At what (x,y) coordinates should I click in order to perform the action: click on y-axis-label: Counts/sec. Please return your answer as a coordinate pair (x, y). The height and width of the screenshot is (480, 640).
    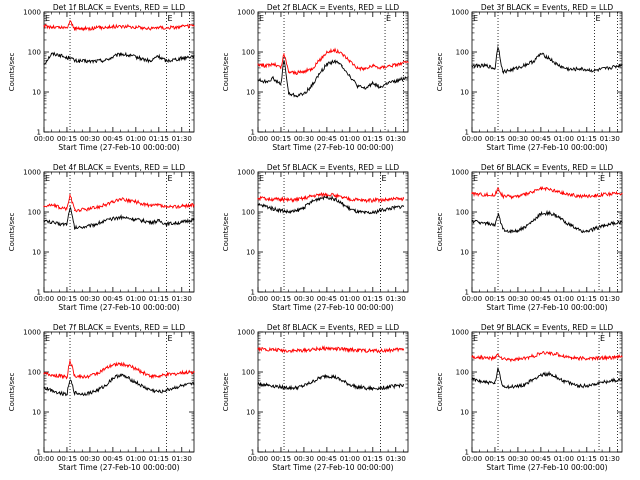
    Looking at the image, I should click on (226, 72).